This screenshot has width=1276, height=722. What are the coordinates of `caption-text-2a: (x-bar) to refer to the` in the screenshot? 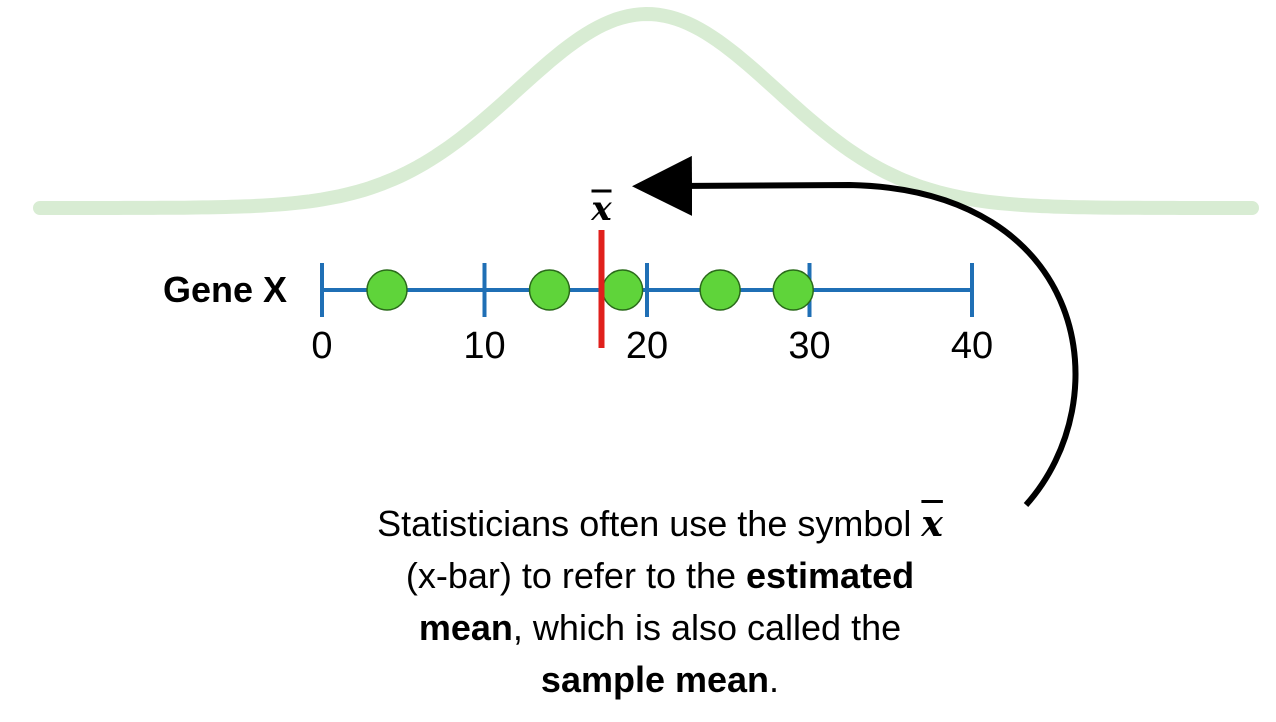 It's located at (576, 575).